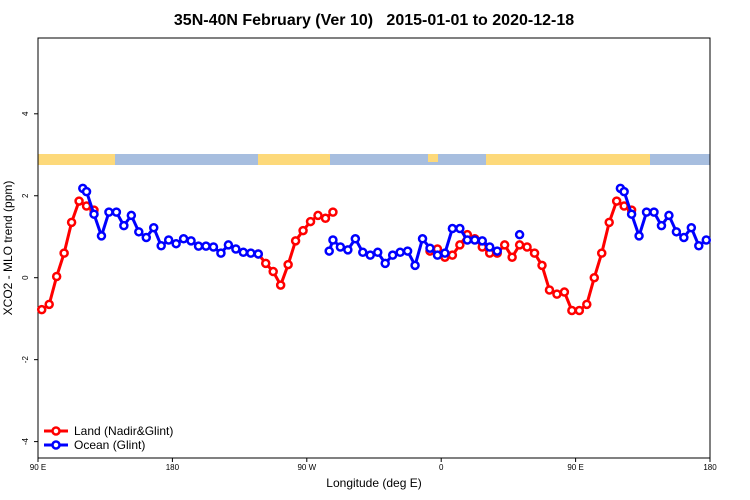 Image resolution: width=750 pixels, height=500 pixels. What do you see at coordinates (109, 445) in the screenshot?
I see `legend-label: Ocean (Glint)` at bounding box center [109, 445].